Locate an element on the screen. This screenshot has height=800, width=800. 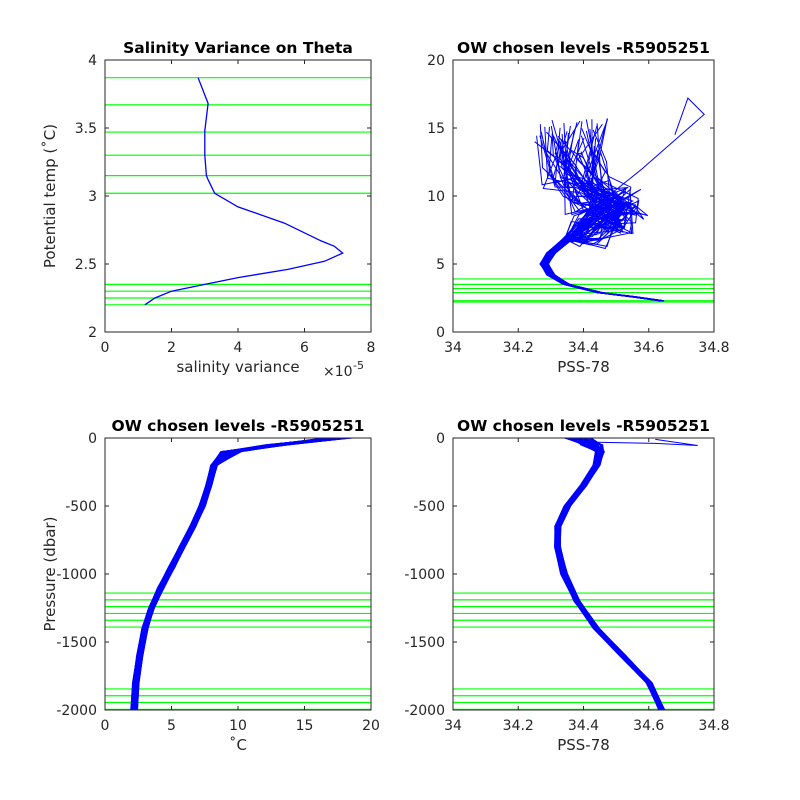
x-tick-label: 20 is located at coordinates (371, 726).